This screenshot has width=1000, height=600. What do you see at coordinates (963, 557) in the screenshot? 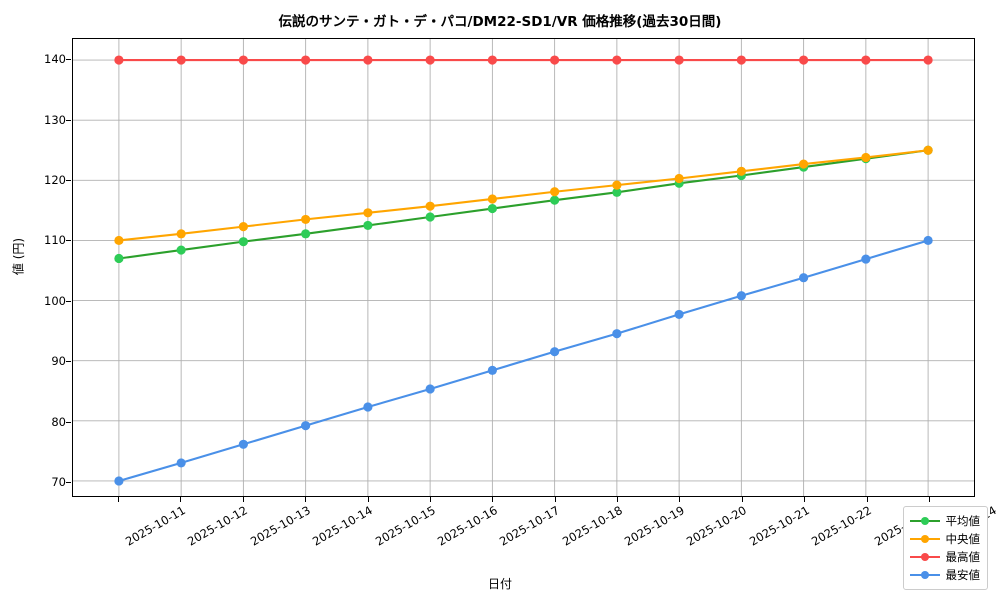
I see `legend-label: 最高値` at bounding box center [963, 557].